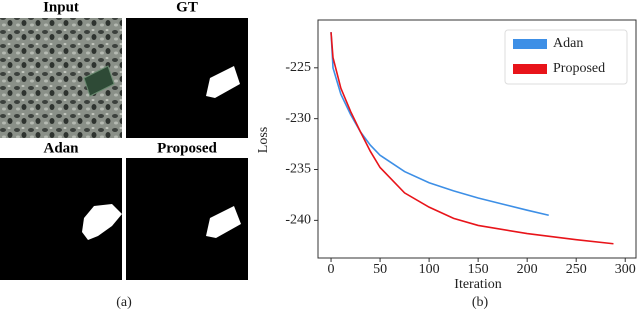 This screenshot has height=319, width=640. Describe the element at coordinates (625, 269) in the screenshot. I see `x-tick-label: 300` at that location.